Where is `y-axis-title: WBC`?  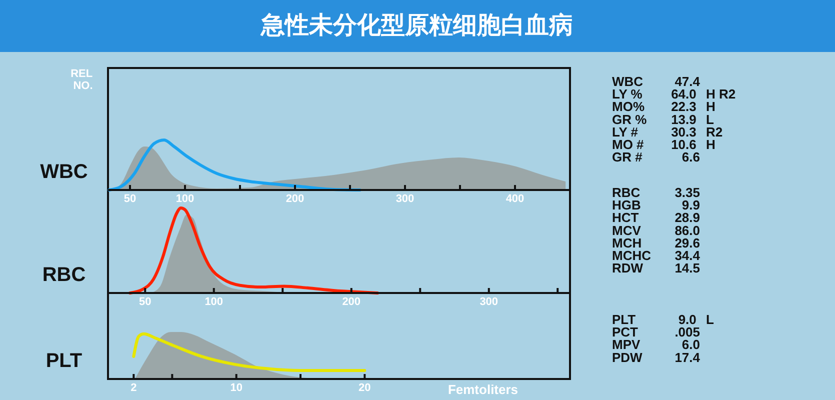 y-axis-title: WBC is located at coordinates (64, 172).